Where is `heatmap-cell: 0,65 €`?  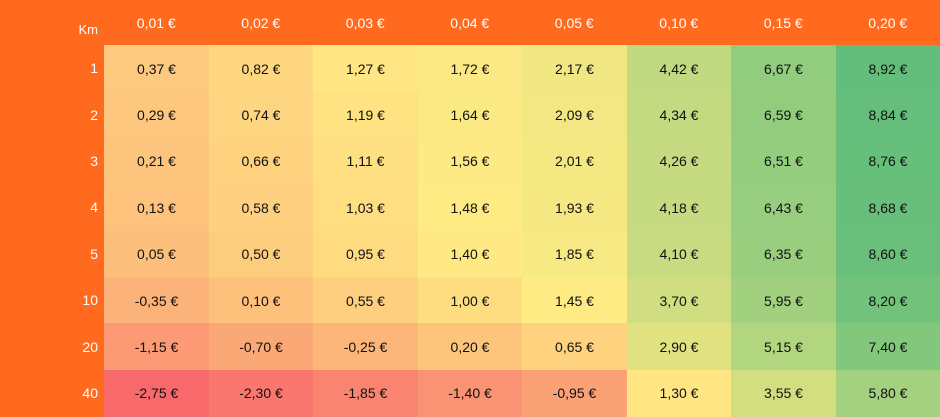
heatmap-cell: 0,65 € is located at coordinates (574, 346).